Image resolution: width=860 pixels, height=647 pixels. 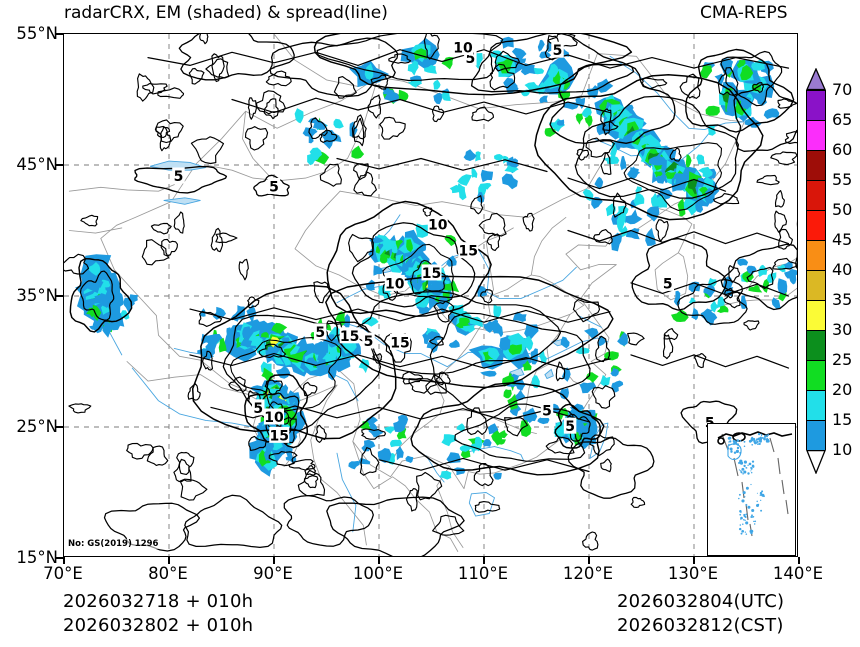 I want to click on model-label: CMA-REPS, so click(x=744, y=13).